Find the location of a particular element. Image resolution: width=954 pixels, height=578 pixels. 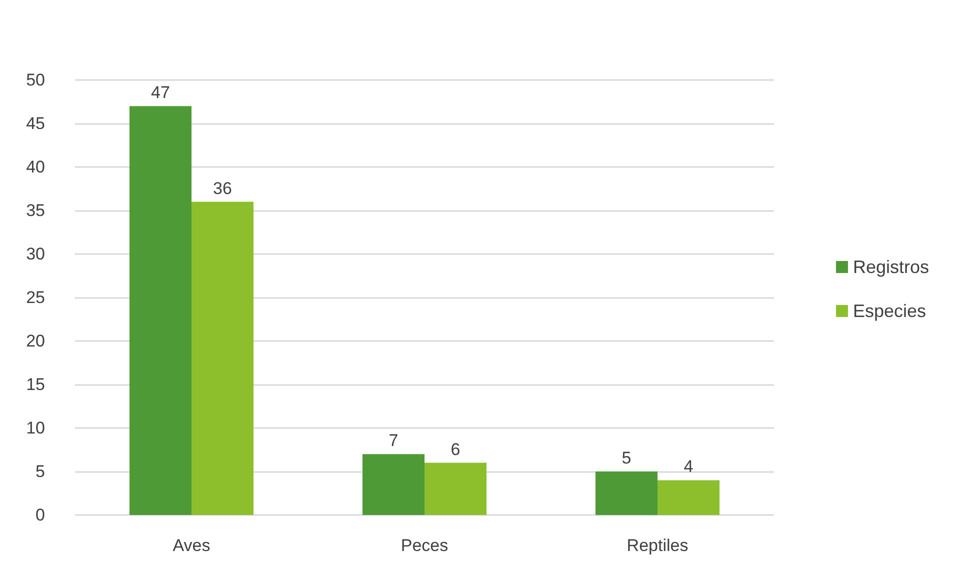

y-tick-label: 15 is located at coordinates (35, 384).